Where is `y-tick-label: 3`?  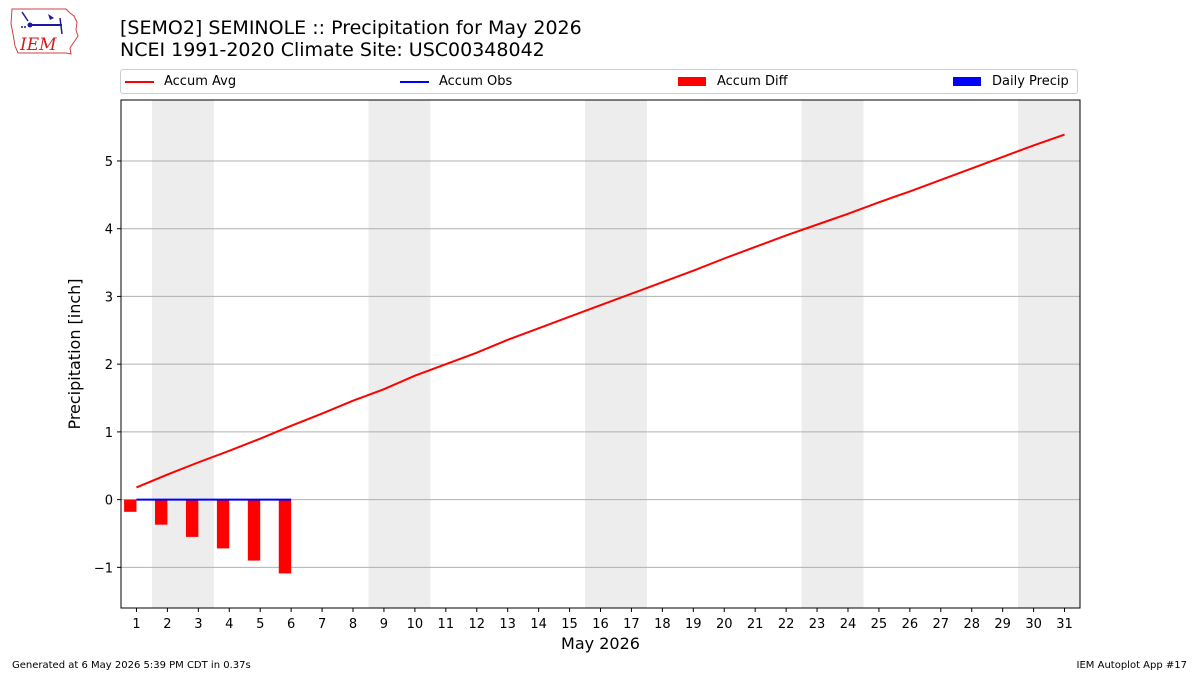
y-tick-label: 3 is located at coordinates (109, 297).